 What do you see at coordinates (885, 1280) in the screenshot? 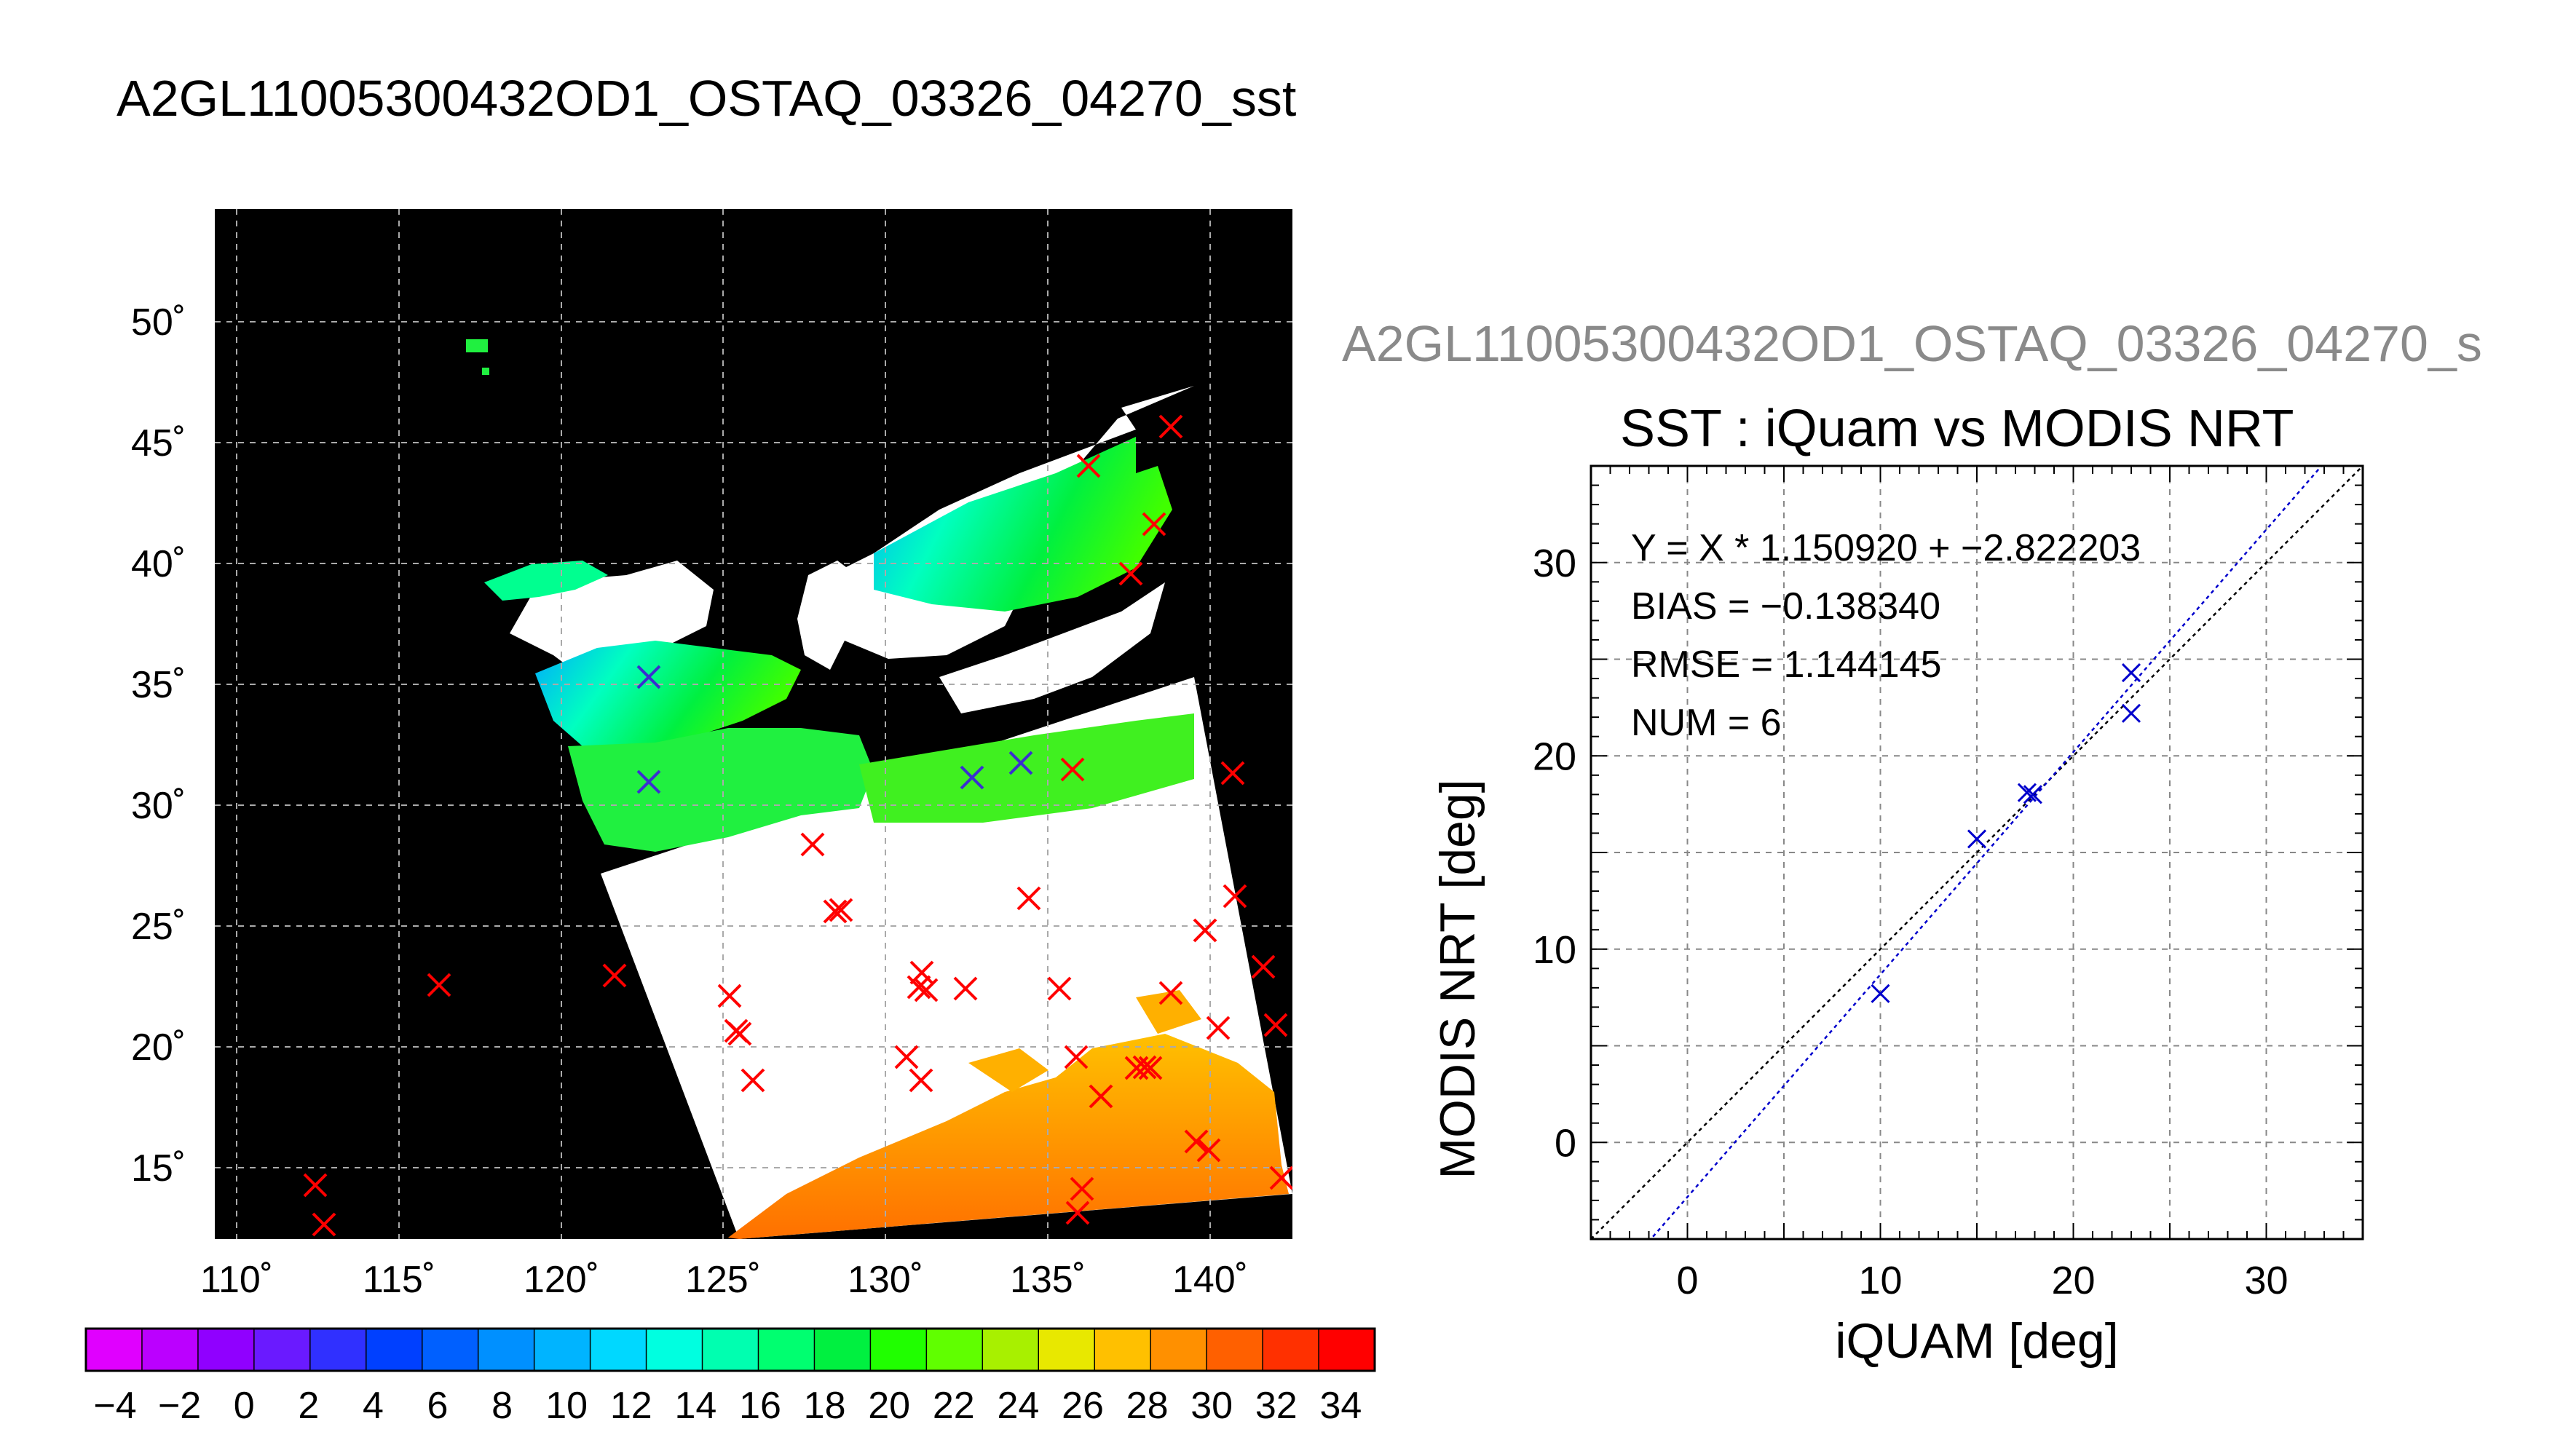
I see `lon-label: 130˚` at bounding box center [885, 1280].